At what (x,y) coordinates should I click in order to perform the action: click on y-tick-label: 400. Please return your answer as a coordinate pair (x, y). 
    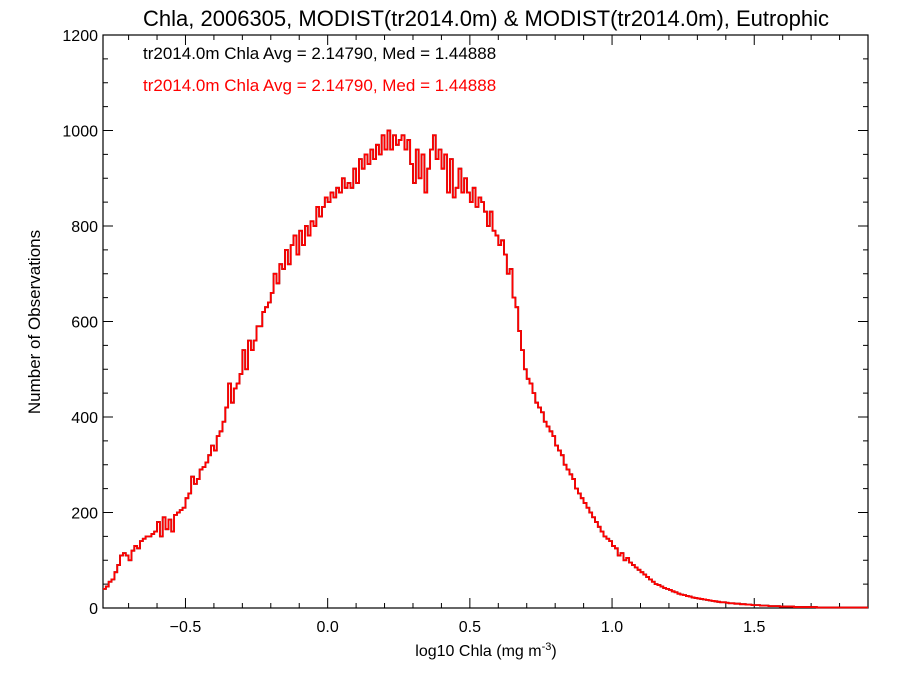
    Looking at the image, I should click on (84, 418).